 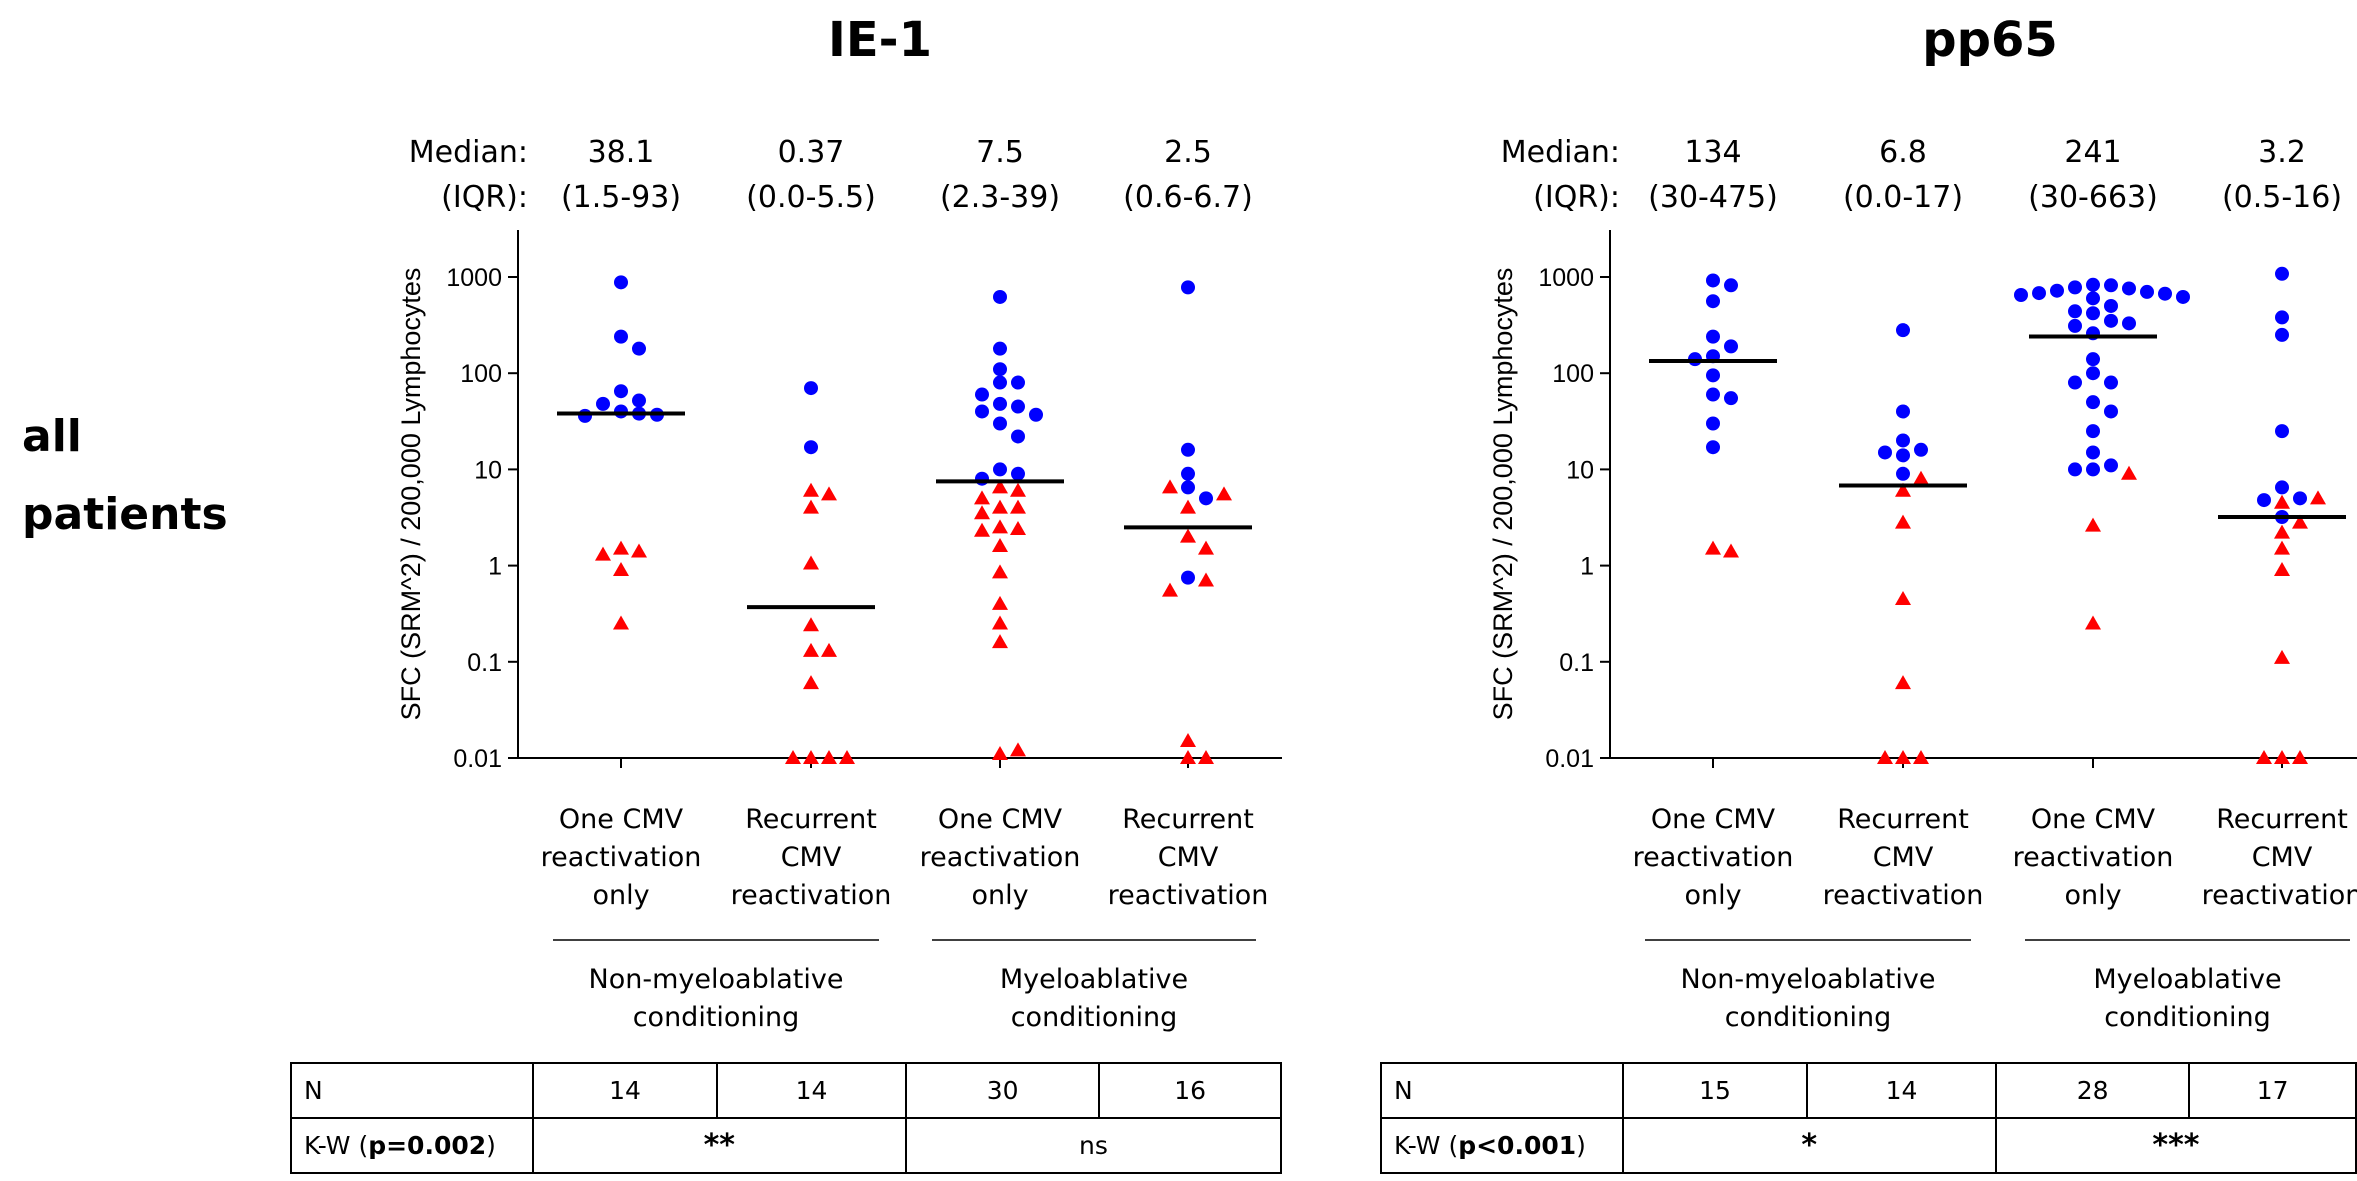 What do you see at coordinates (491, 1145) in the screenshot?
I see `kw-suffix: )` at bounding box center [491, 1145].